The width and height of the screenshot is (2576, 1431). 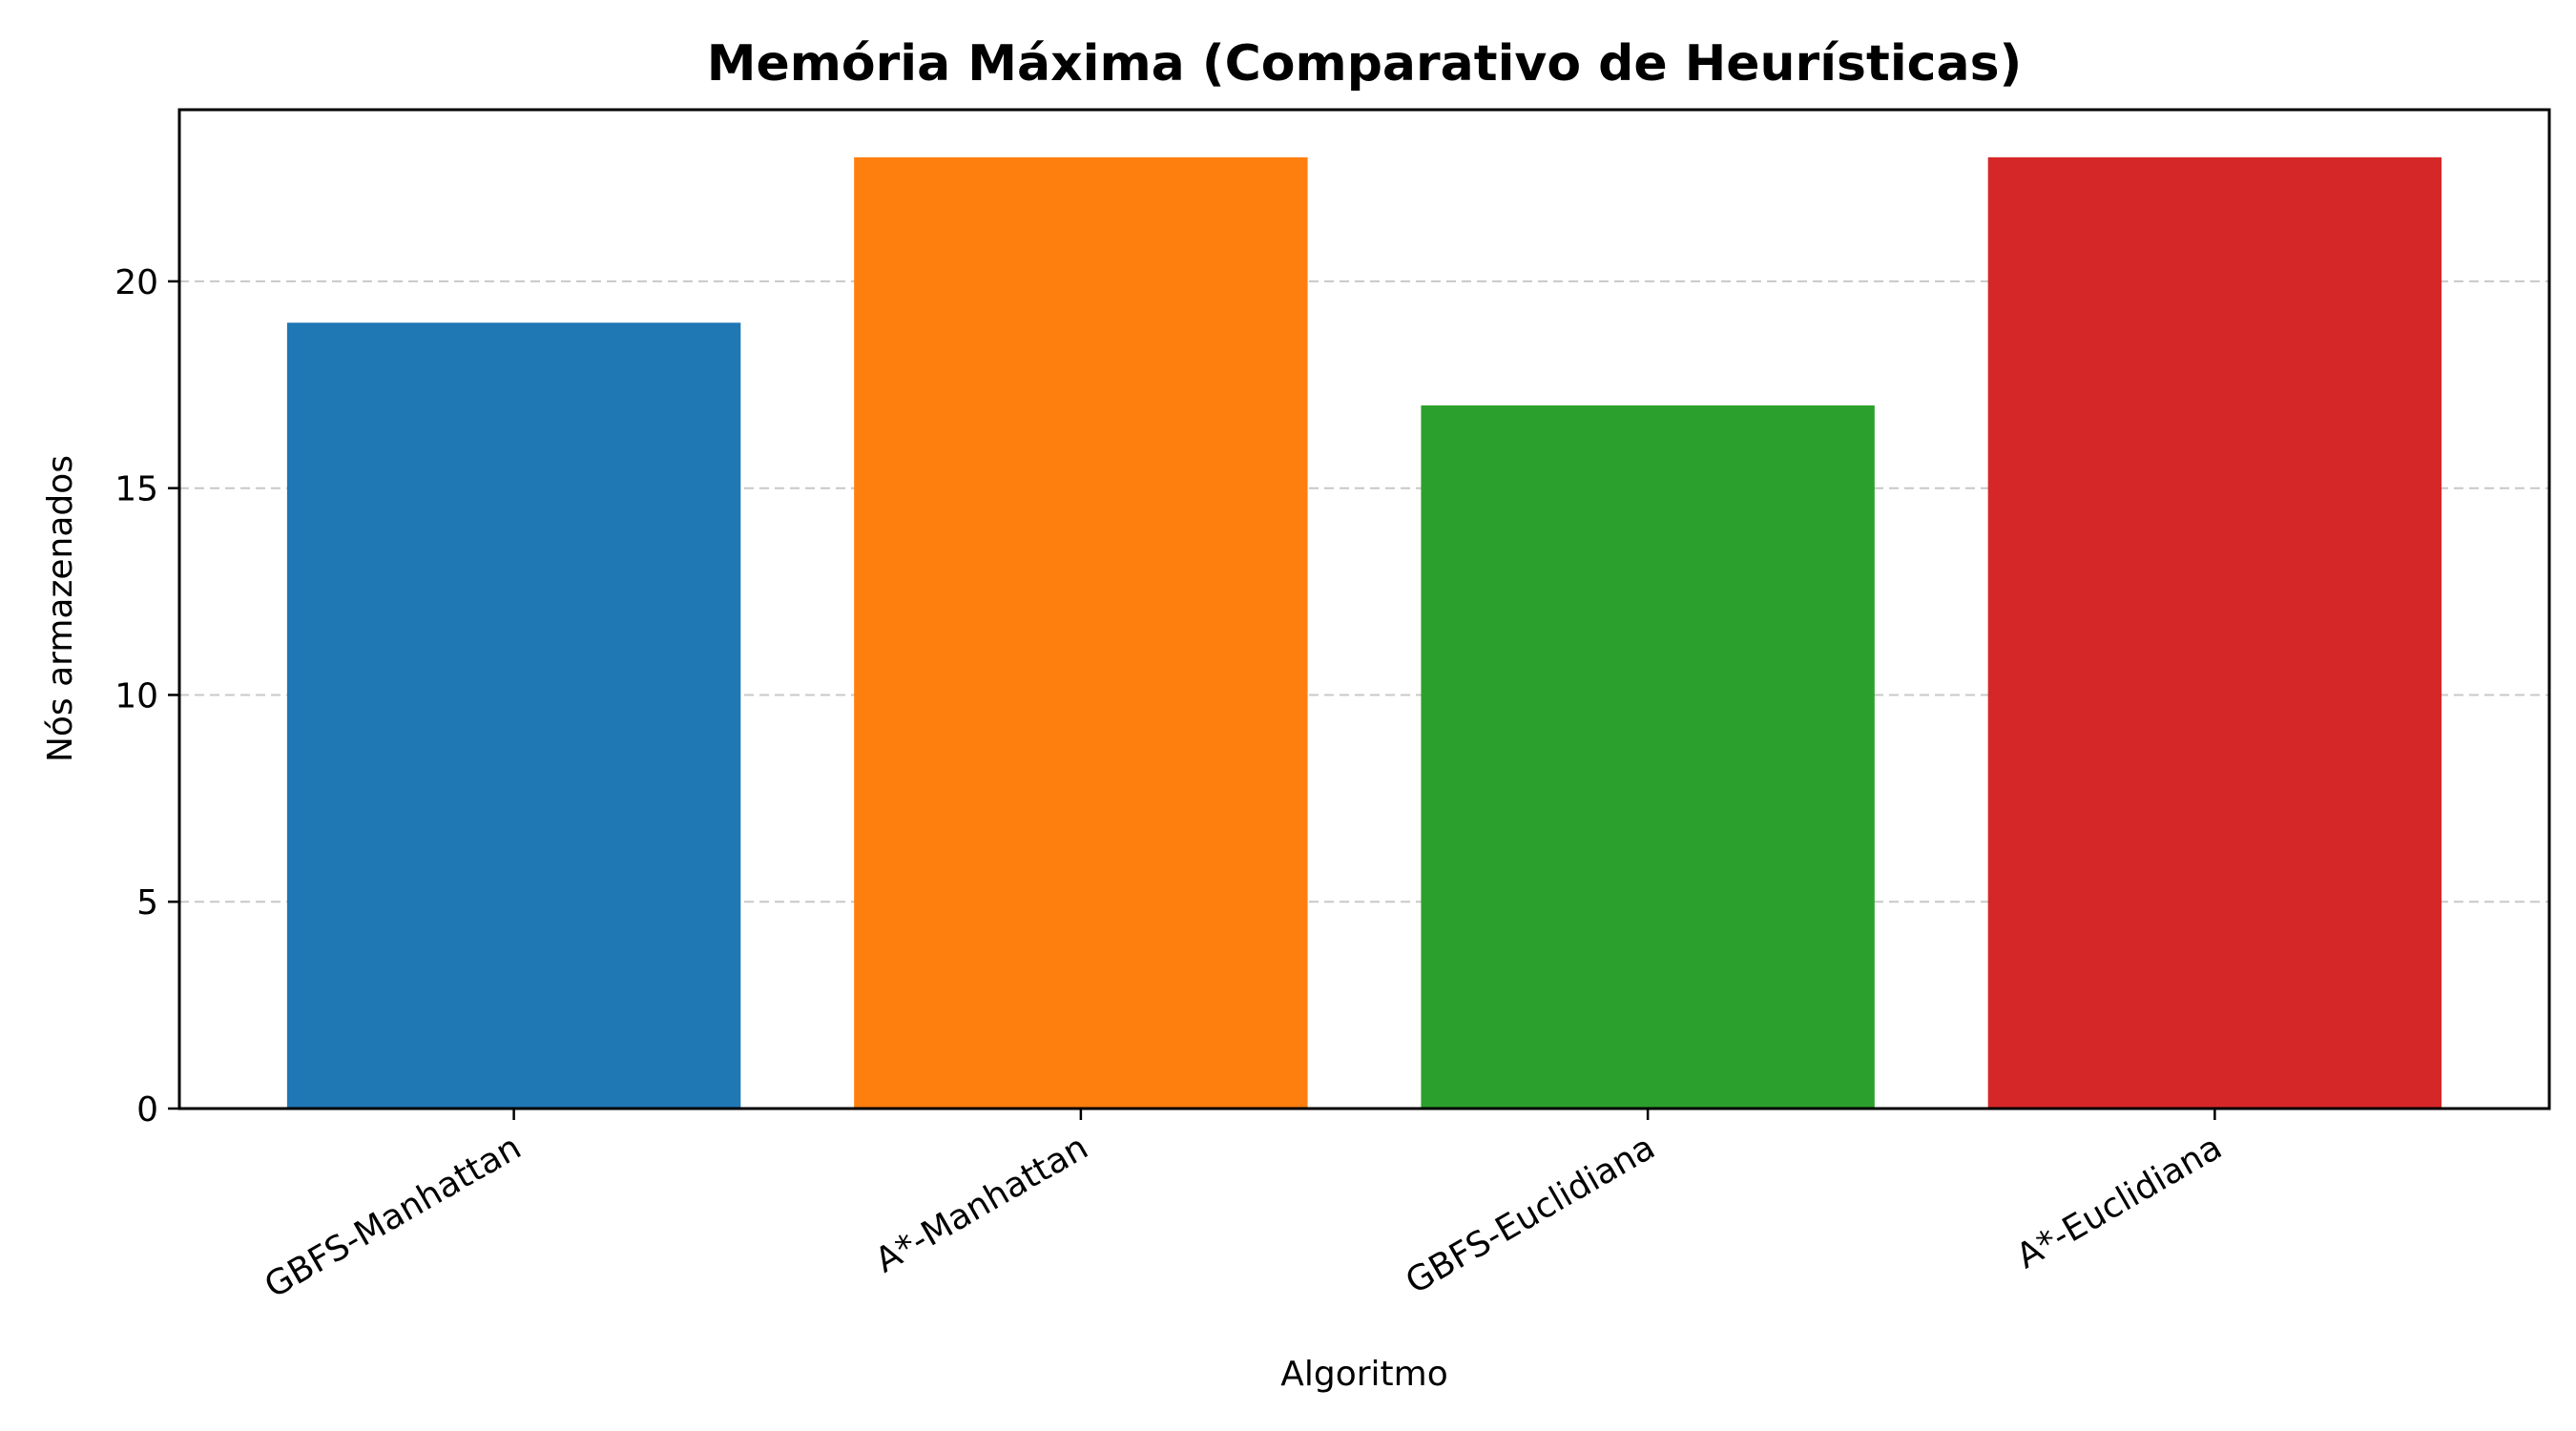 I want to click on bar-a-manhattan, so click(x=1081, y=632).